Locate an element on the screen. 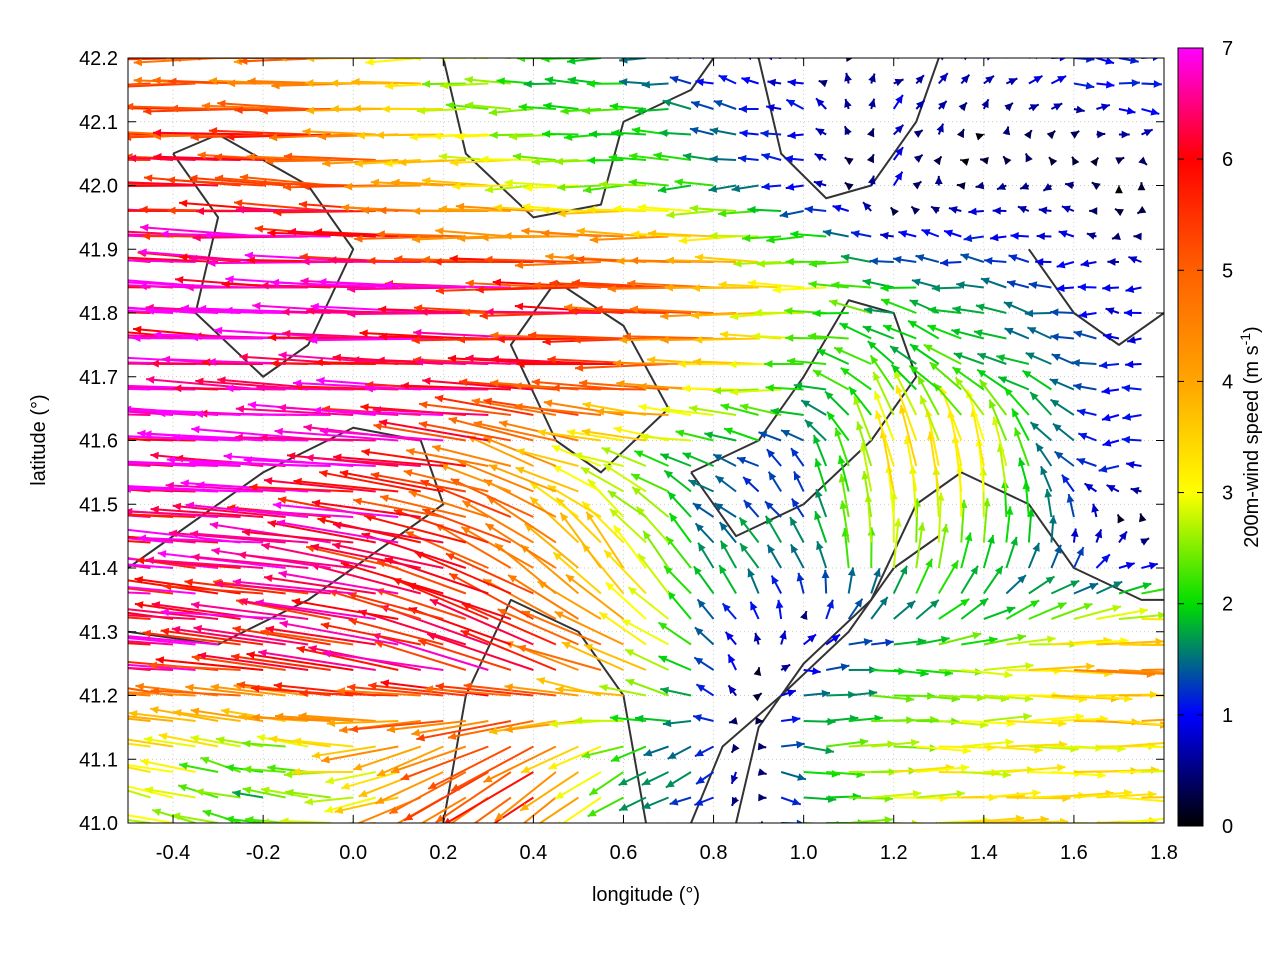  y-tick-label: 41.4 is located at coordinates (98, 569).